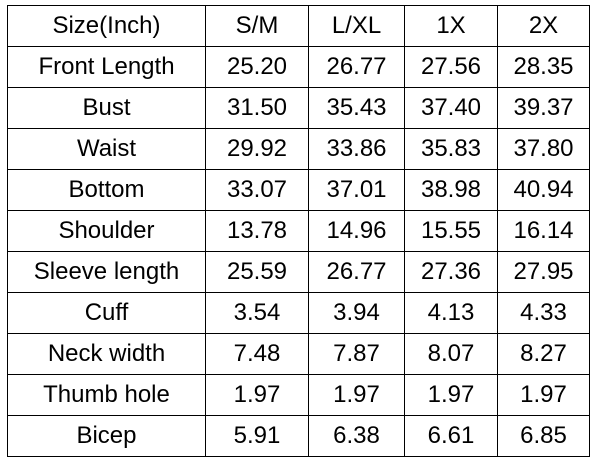 Image resolution: width=593 pixels, height=474 pixels. What do you see at coordinates (106, 67) in the screenshot?
I see `row-label: Front Length` at bounding box center [106, 67].